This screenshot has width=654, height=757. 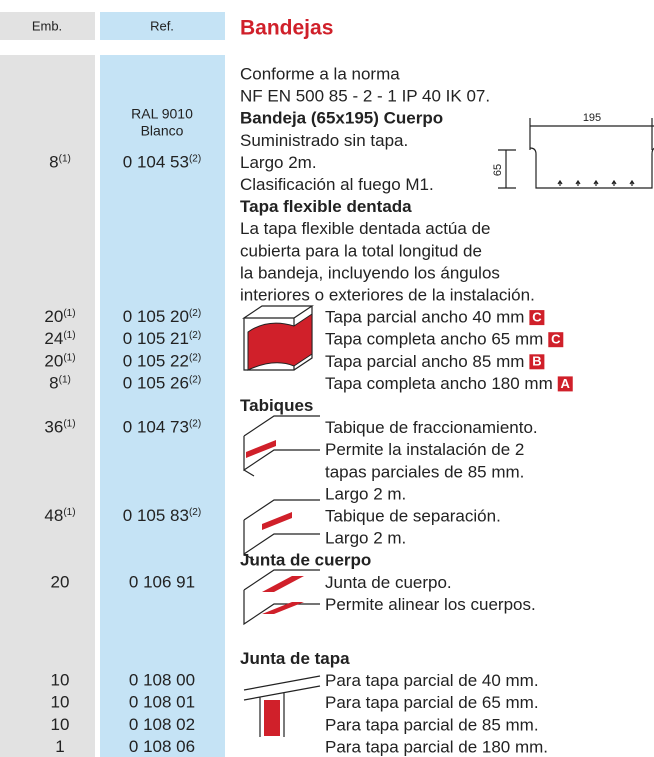 I want to click on item-text: Tapa completa ancho 65 mm, so click(x=434, y=339).